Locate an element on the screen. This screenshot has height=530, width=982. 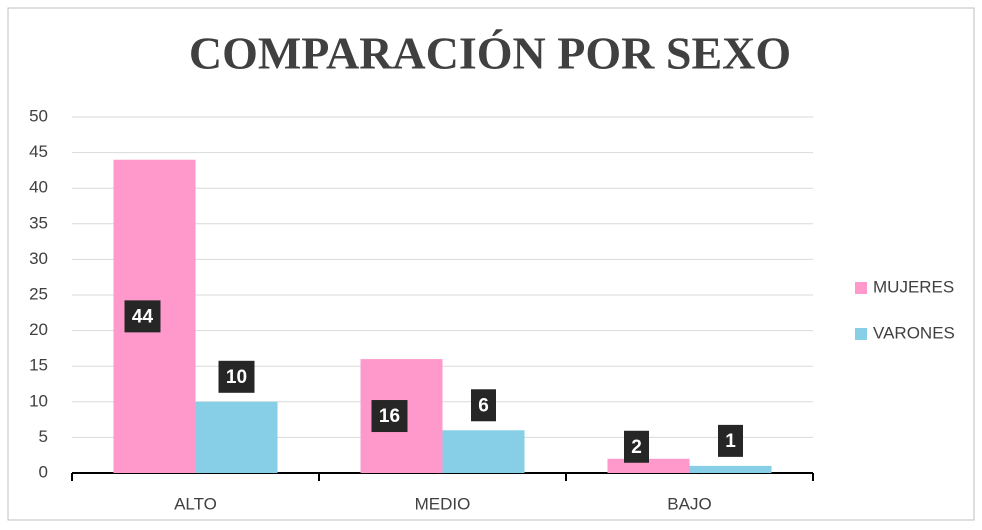
data-label: 10 is located at coordinates (236, 377).